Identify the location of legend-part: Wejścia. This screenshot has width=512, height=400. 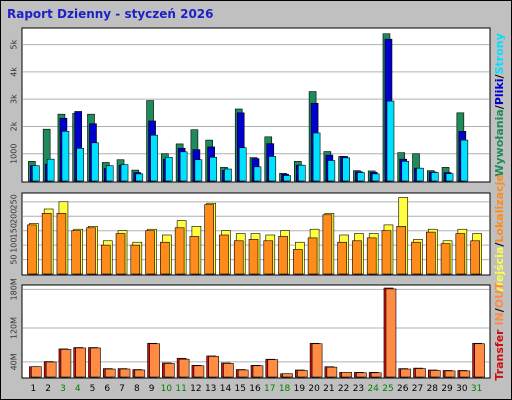
(499, 270).